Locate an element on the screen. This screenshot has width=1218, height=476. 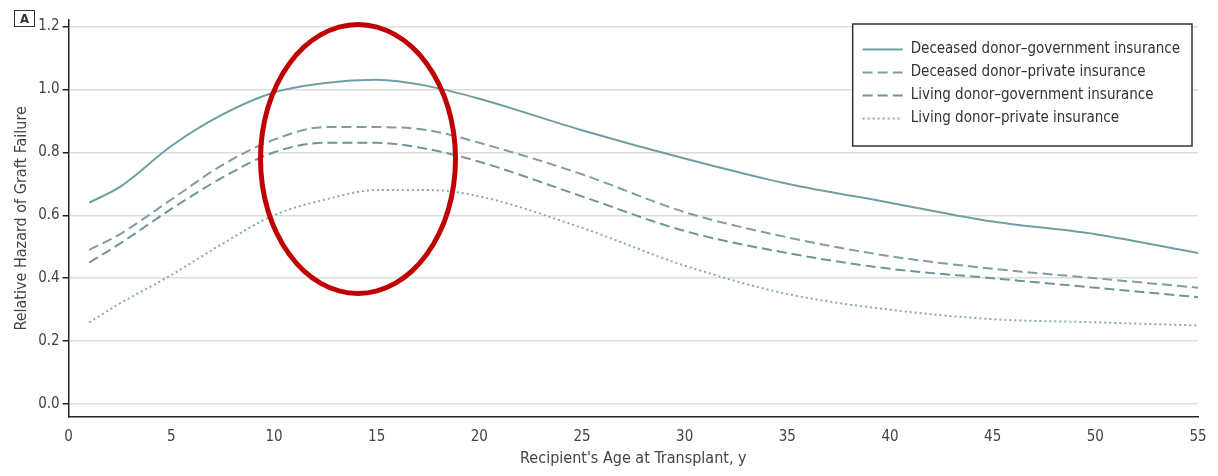
y-tick-label: 0.0 is located at coordinates (49, 403).